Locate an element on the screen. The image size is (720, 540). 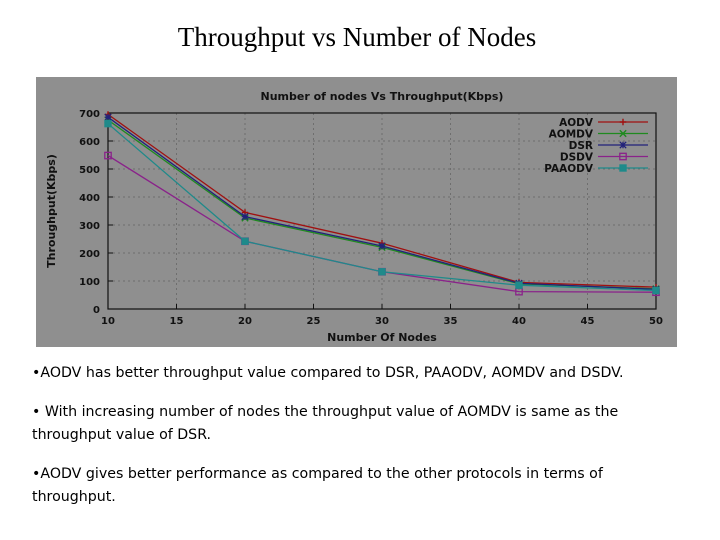
x-tick-label: 25 is located at coordinates (314, 321).